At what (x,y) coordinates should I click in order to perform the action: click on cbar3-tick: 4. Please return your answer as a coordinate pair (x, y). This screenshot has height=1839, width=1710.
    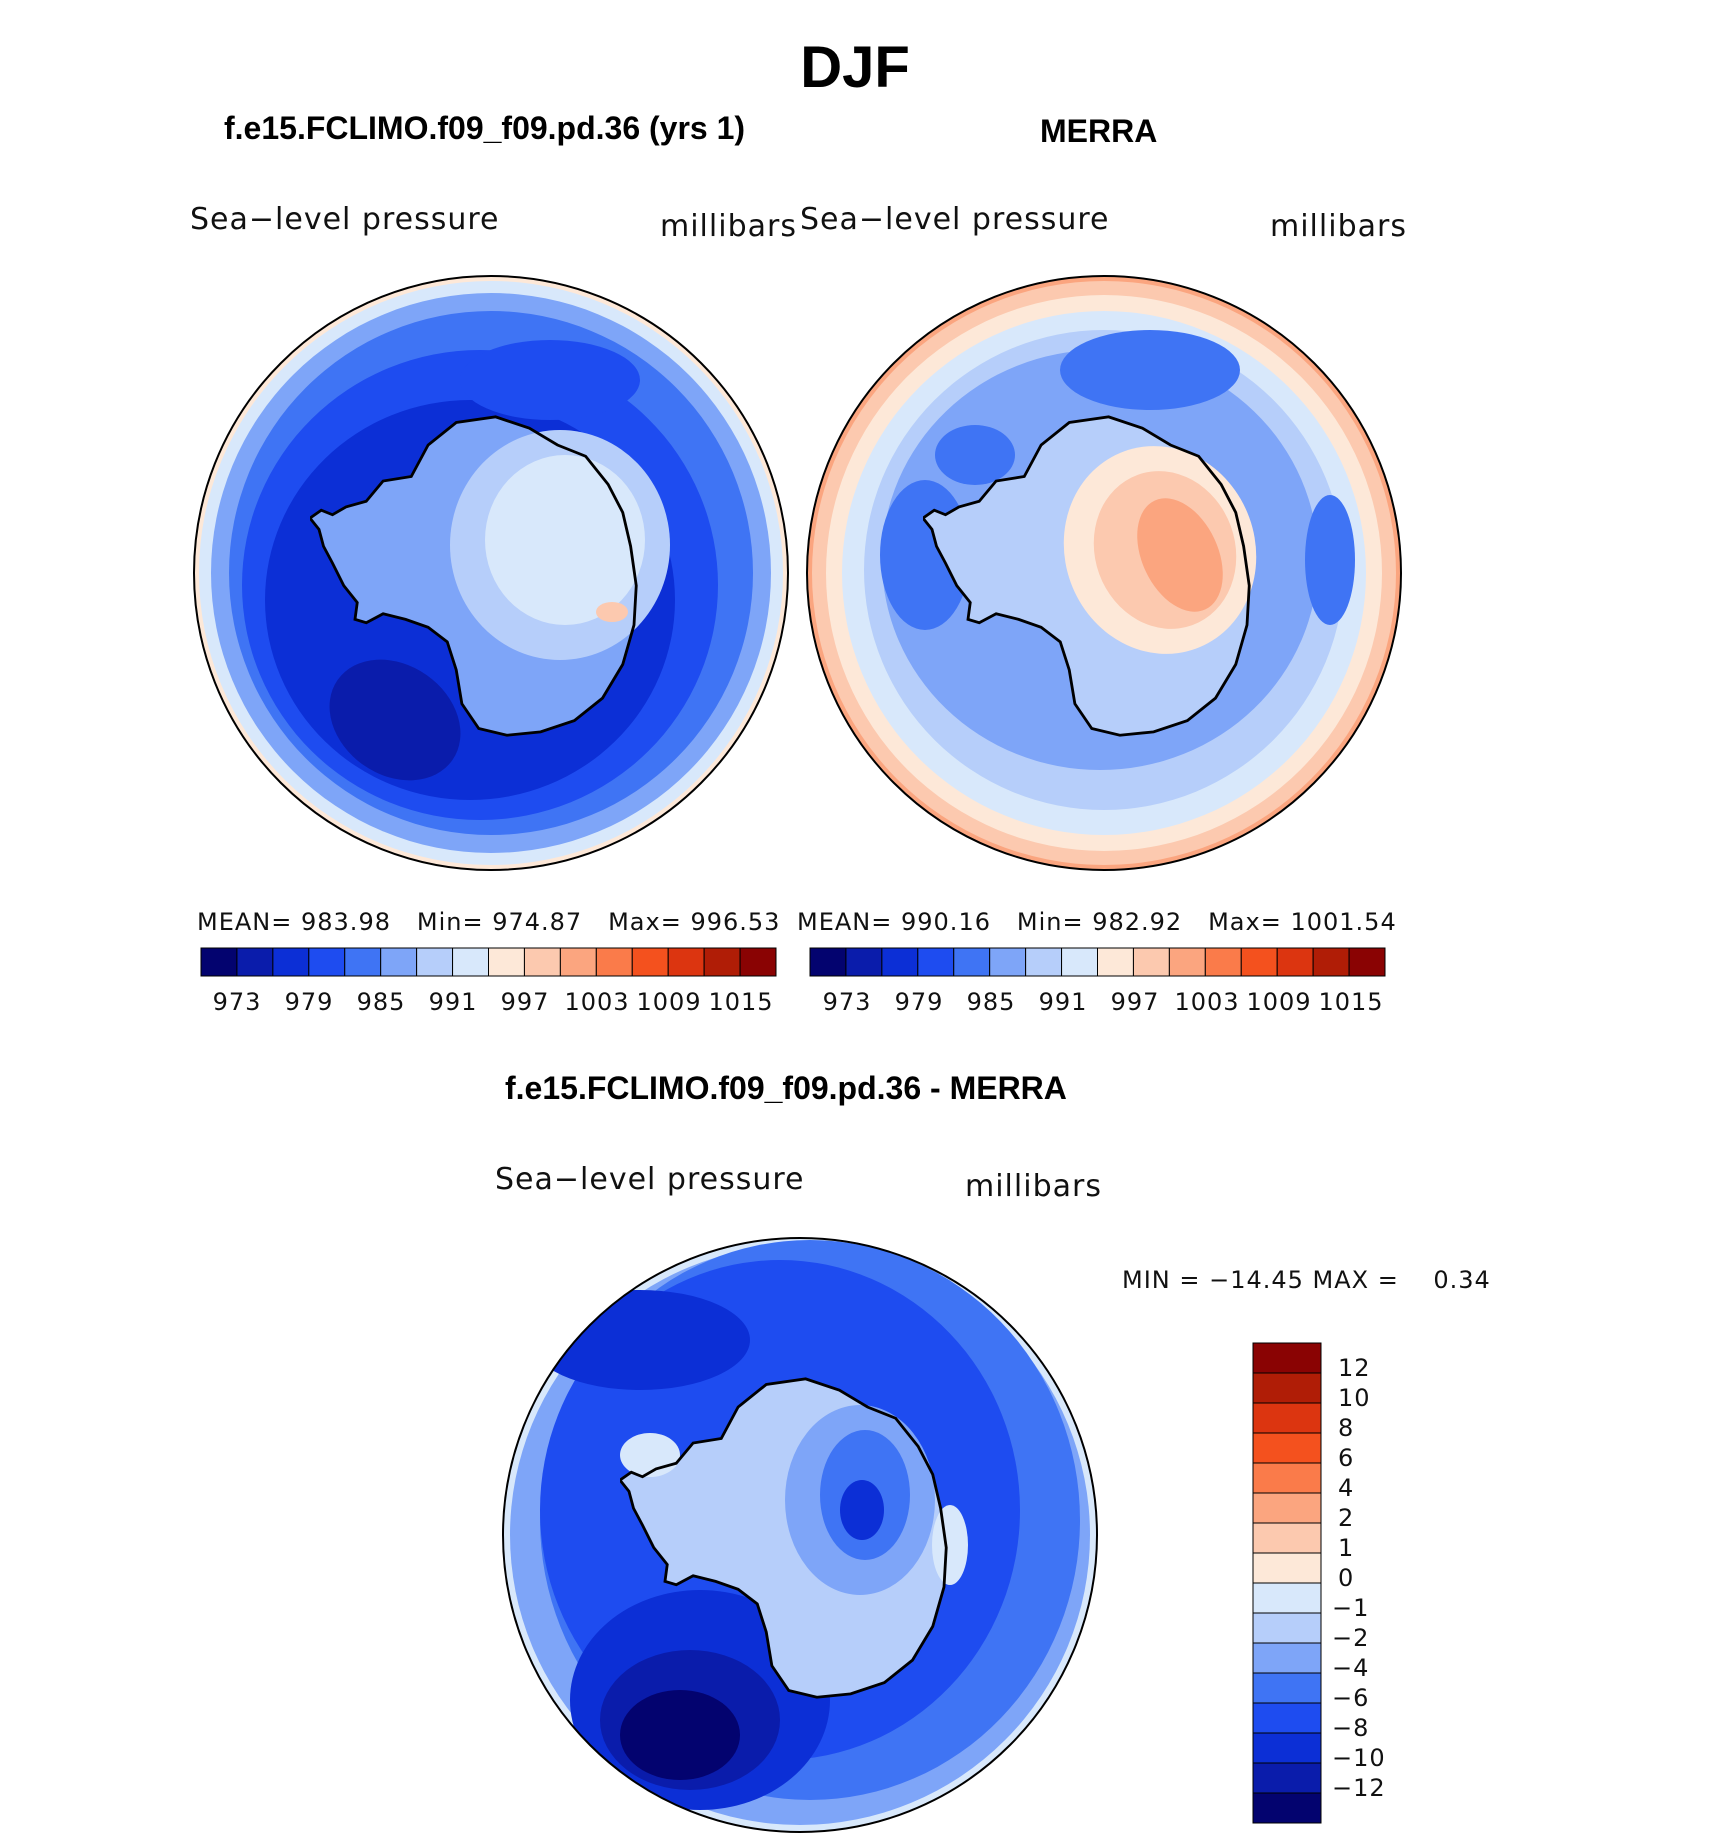
    Looking at the image, I should click on (1346, 1488).